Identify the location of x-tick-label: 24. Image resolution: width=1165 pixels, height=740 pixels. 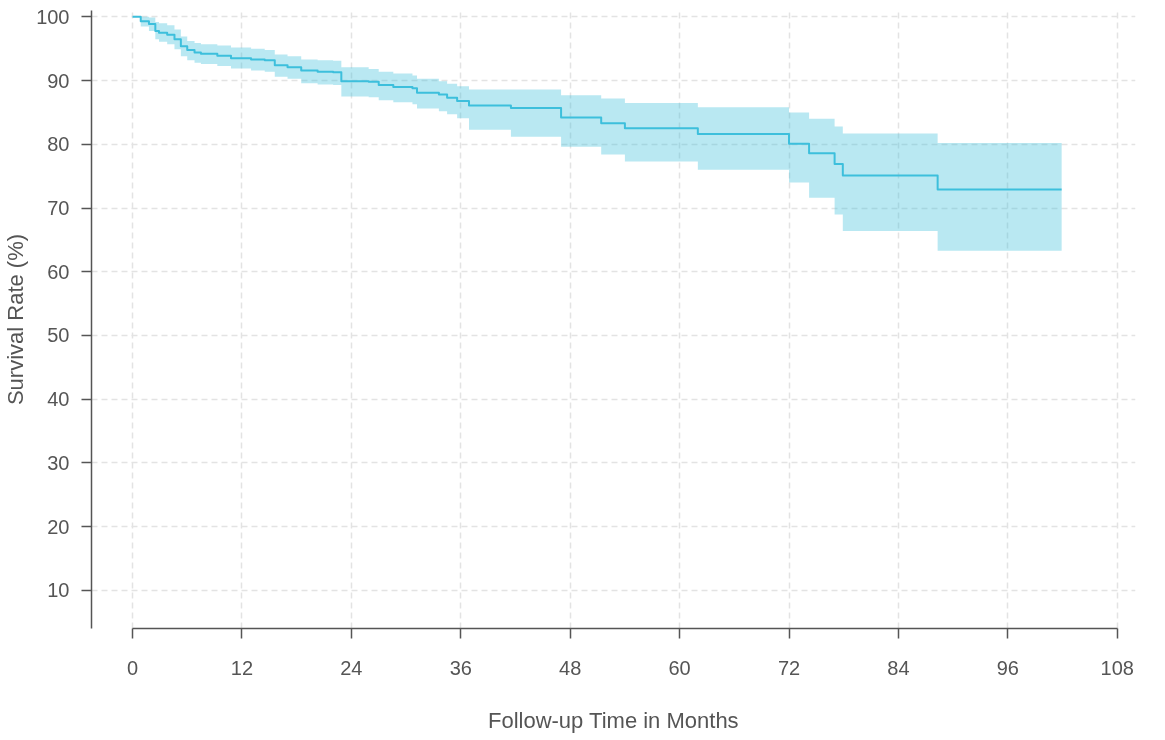
(351, 667).